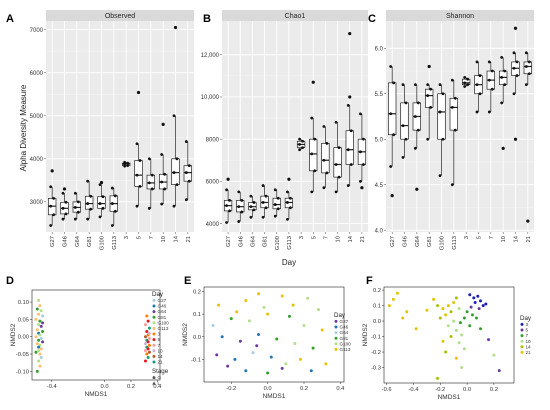  Describe the element at coordinates (443, 243) in the screenshot. I see `x-tick-label: G100` at that location.